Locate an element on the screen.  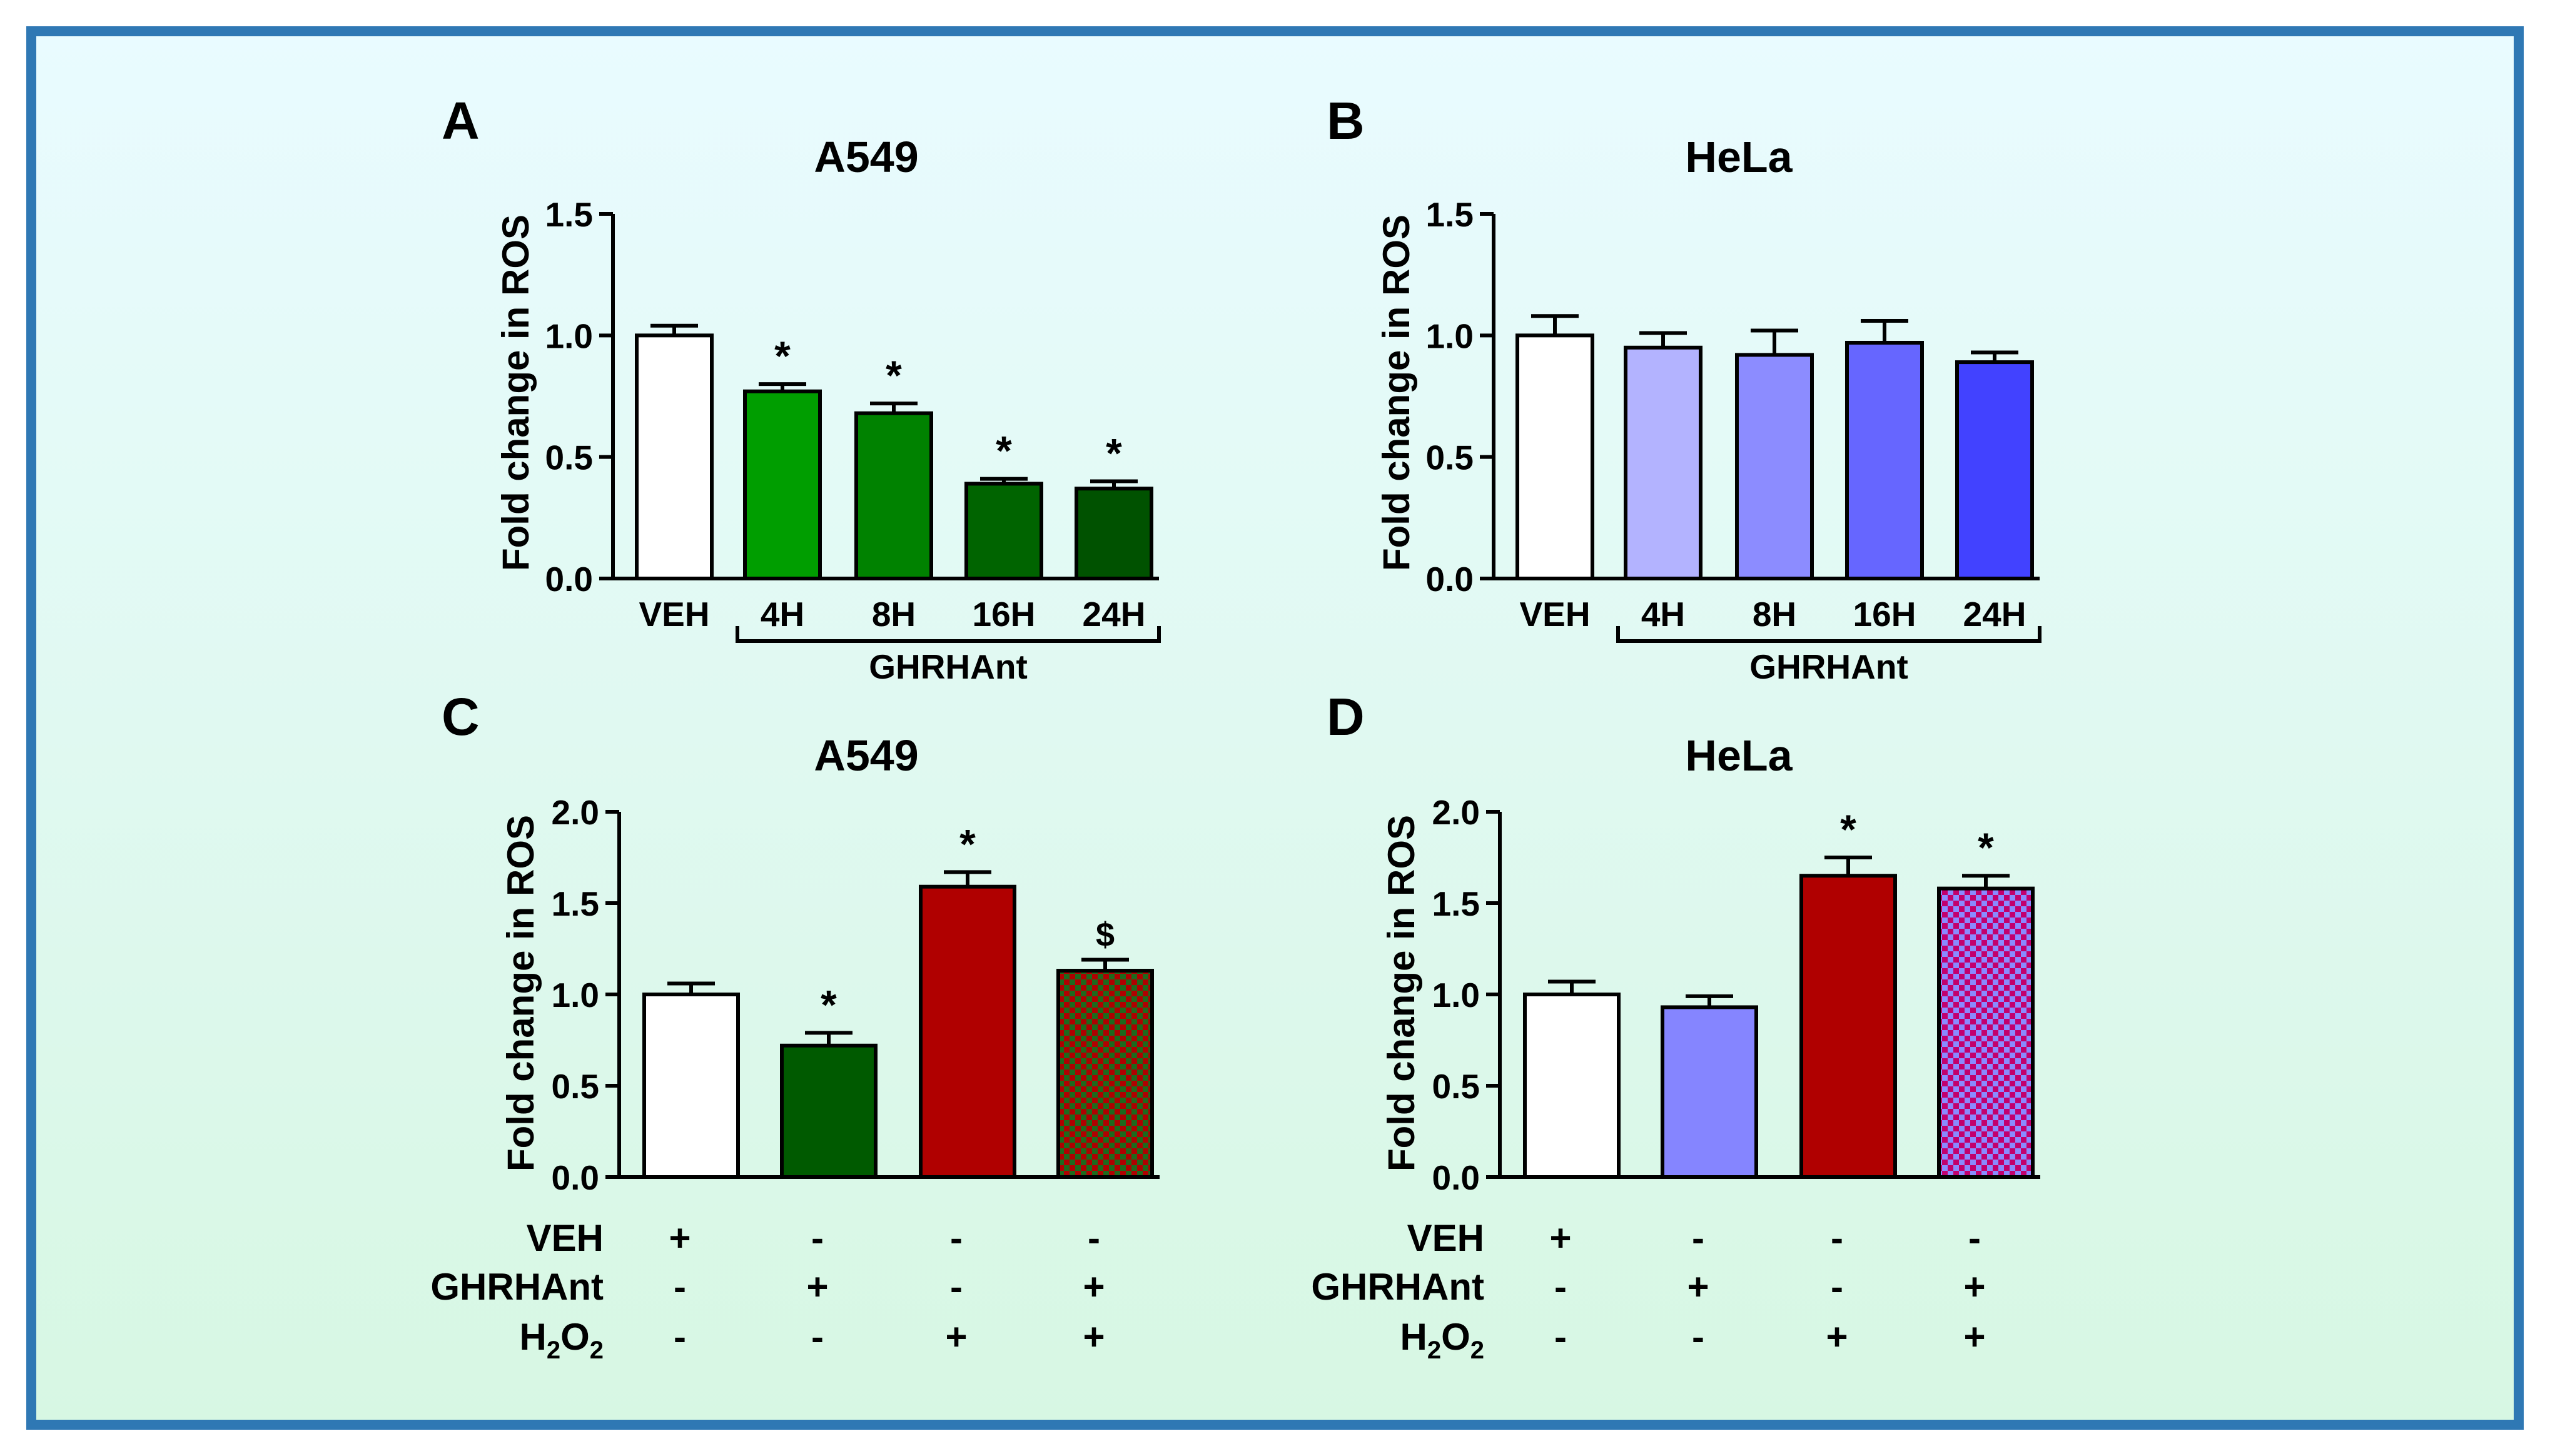
panel-b-title: HeLa is located at coordinates (1739, 157).